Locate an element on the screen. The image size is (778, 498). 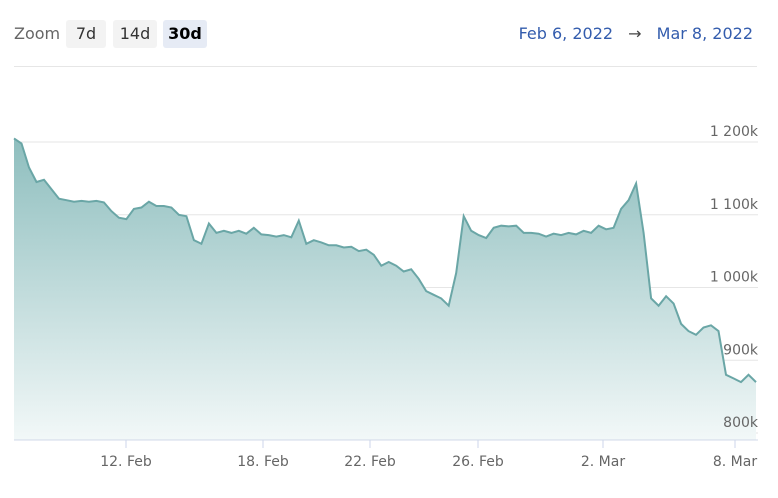
x-tick-label: 18. Feb is located at coordinates (263, 462).